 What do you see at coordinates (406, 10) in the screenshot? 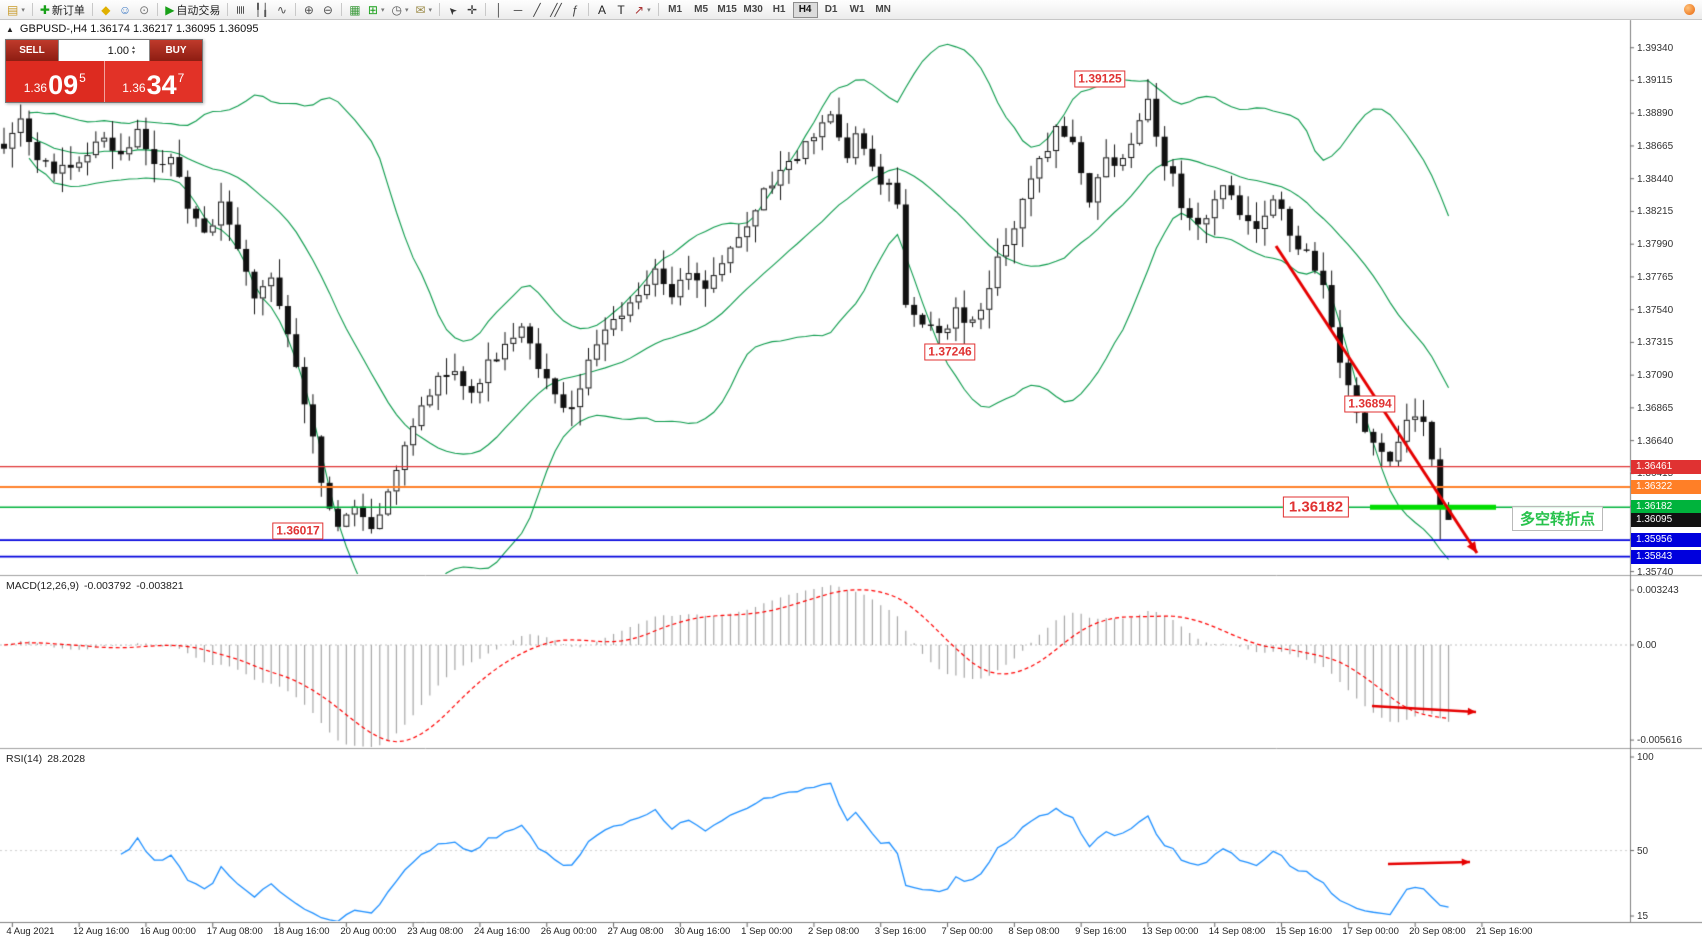
I see `periods-icon-dropdown: ▾` at bounding box center [406, 10].